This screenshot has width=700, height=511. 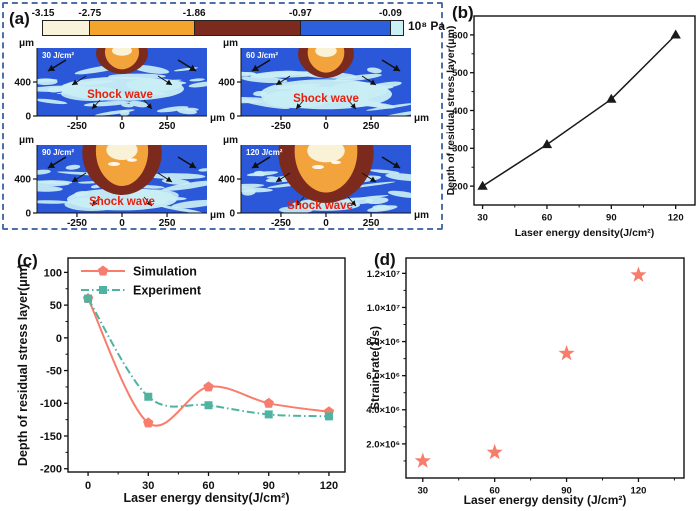 I want to click on svg-text: Experiment, so click(x=167, y=291).